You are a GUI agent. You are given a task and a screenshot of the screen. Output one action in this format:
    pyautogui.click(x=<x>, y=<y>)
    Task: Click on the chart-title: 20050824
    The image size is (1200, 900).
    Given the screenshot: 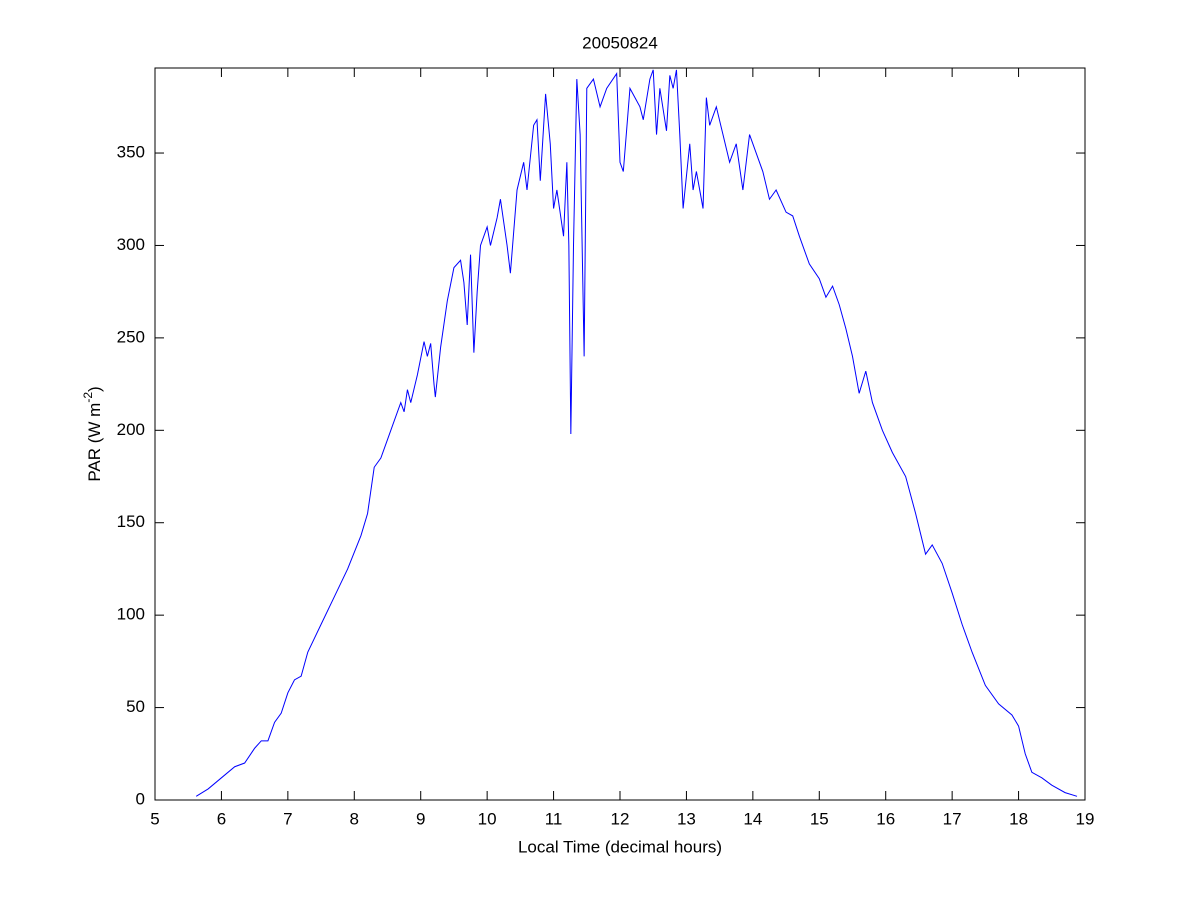 What is the action you would take?
    pyautogui.click(x=620, y=42)
    